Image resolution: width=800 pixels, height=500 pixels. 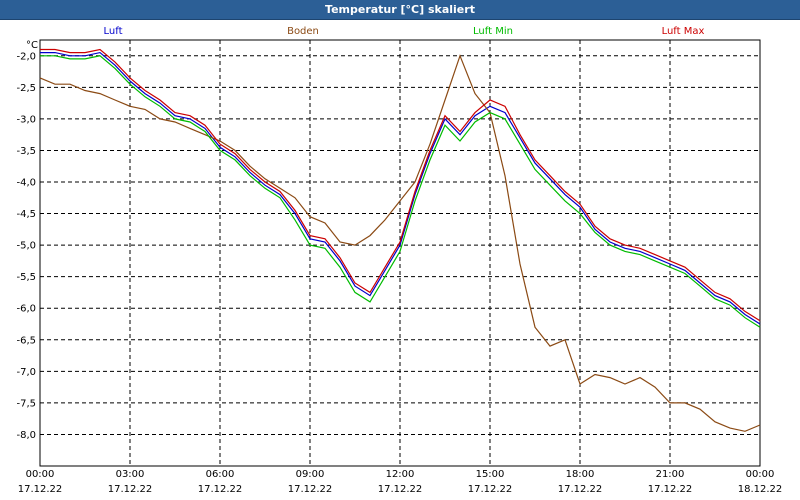 I want to click on x-tick-time: 09:00, so click(x=310, y=474).